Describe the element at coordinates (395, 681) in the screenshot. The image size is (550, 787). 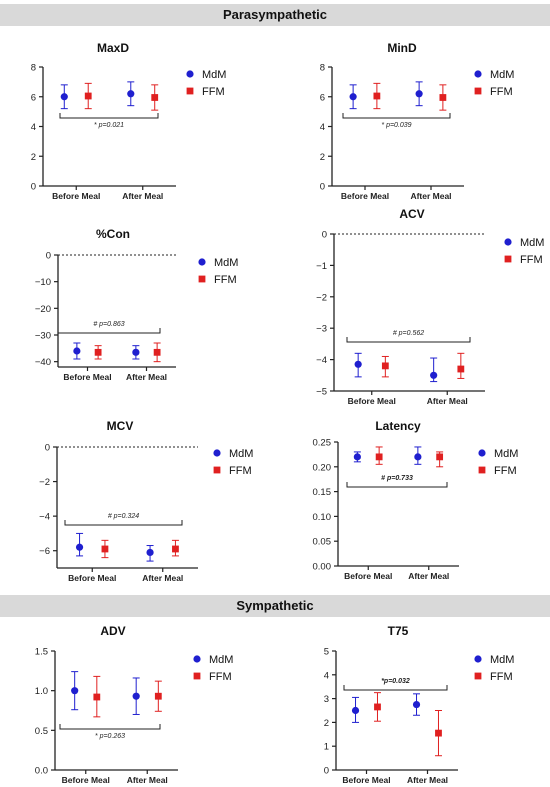
I see `significance-annotation: *p=0.032` at that location.